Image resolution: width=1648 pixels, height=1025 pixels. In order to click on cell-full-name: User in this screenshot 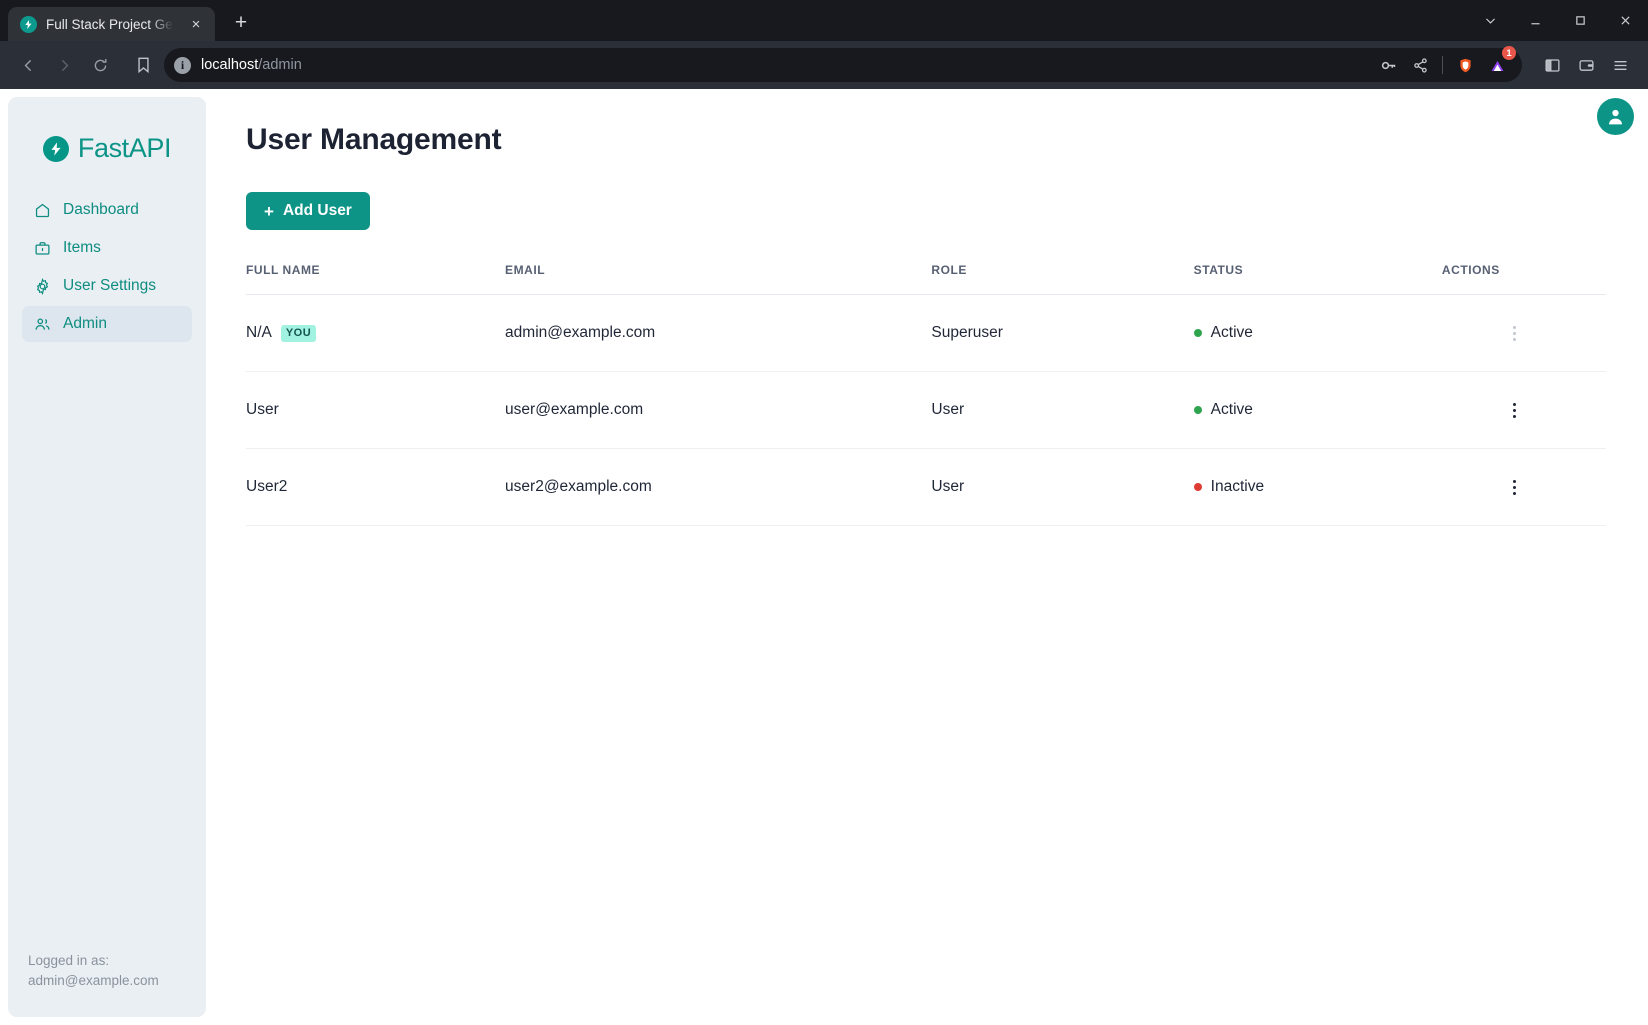, I will do `click(376, 410)`.